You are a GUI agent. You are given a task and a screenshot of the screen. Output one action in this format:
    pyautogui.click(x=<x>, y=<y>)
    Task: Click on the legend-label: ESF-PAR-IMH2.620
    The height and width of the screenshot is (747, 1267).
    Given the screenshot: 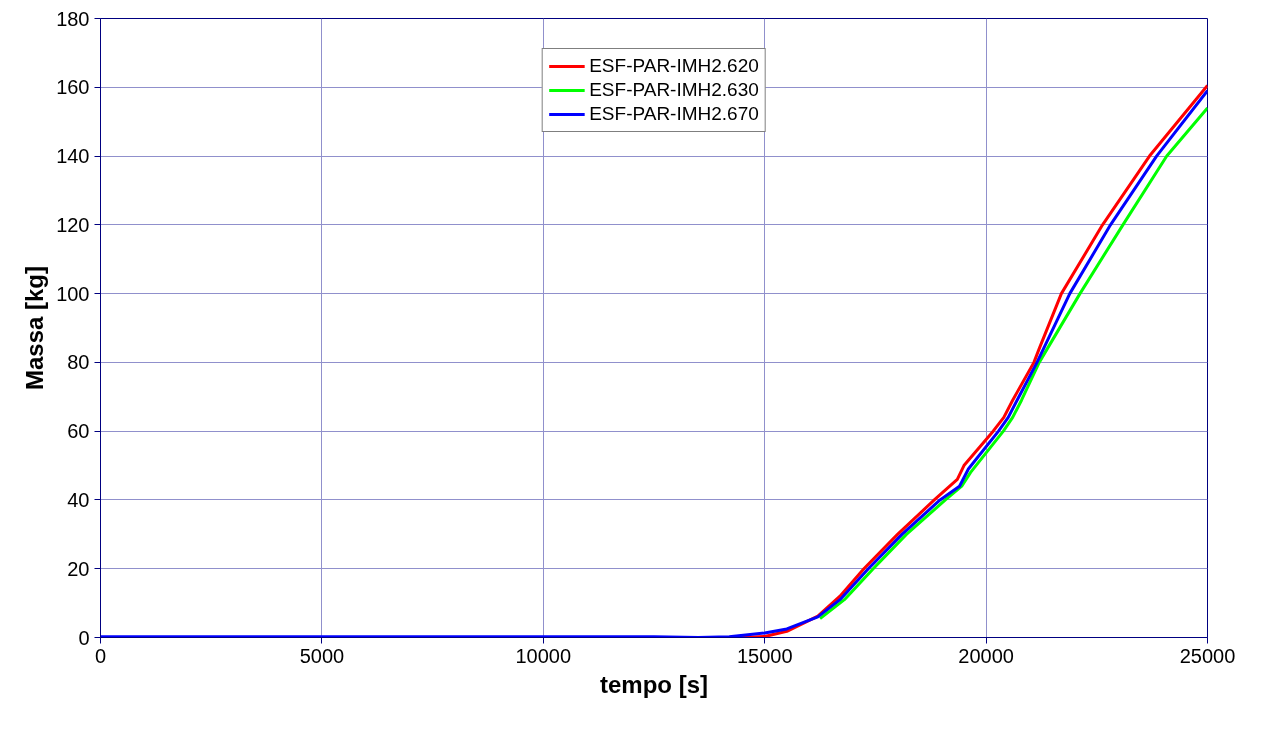 What is the action you would take?
    pyautogui.click(x=674, y=66)
    